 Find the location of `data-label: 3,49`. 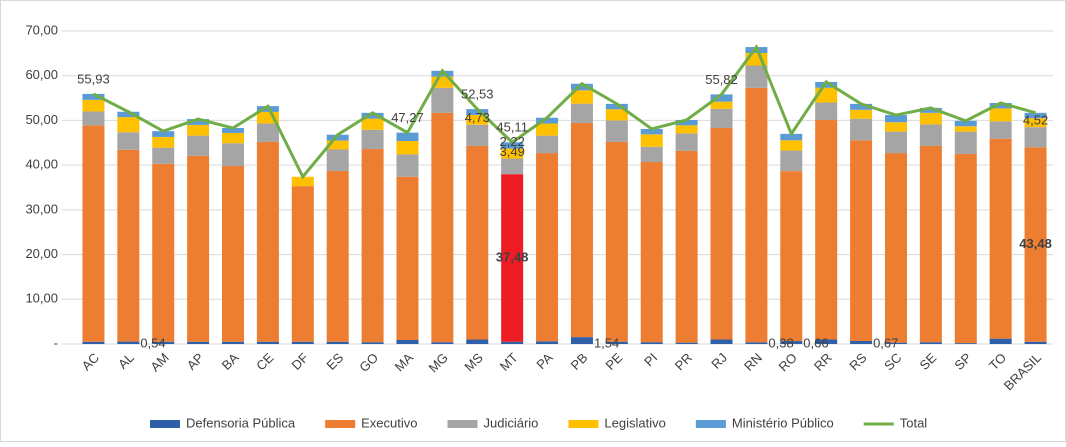

data-label: 3,49 is located at coordinates (512, 151).